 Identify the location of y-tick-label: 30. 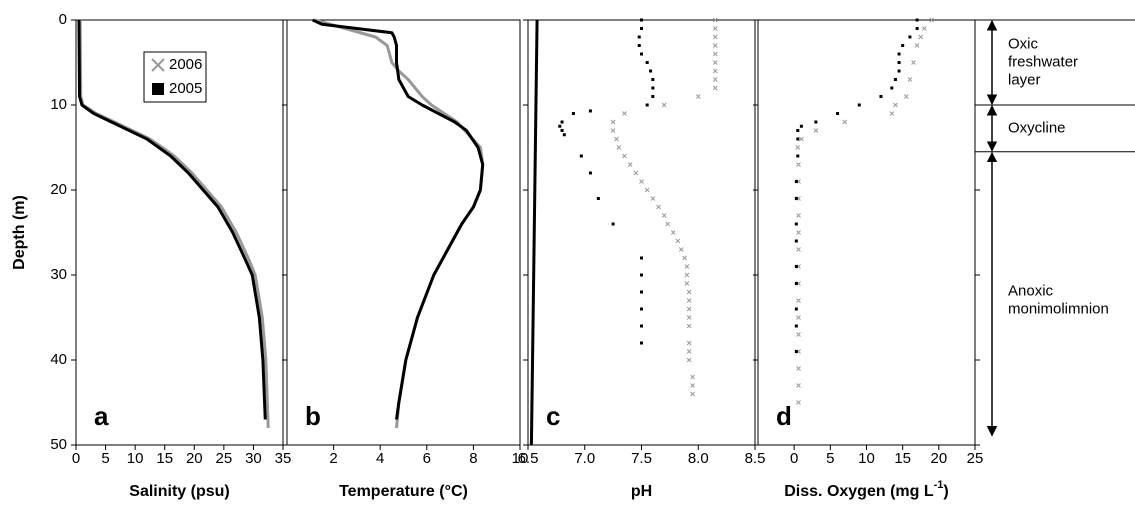
(58, 274).